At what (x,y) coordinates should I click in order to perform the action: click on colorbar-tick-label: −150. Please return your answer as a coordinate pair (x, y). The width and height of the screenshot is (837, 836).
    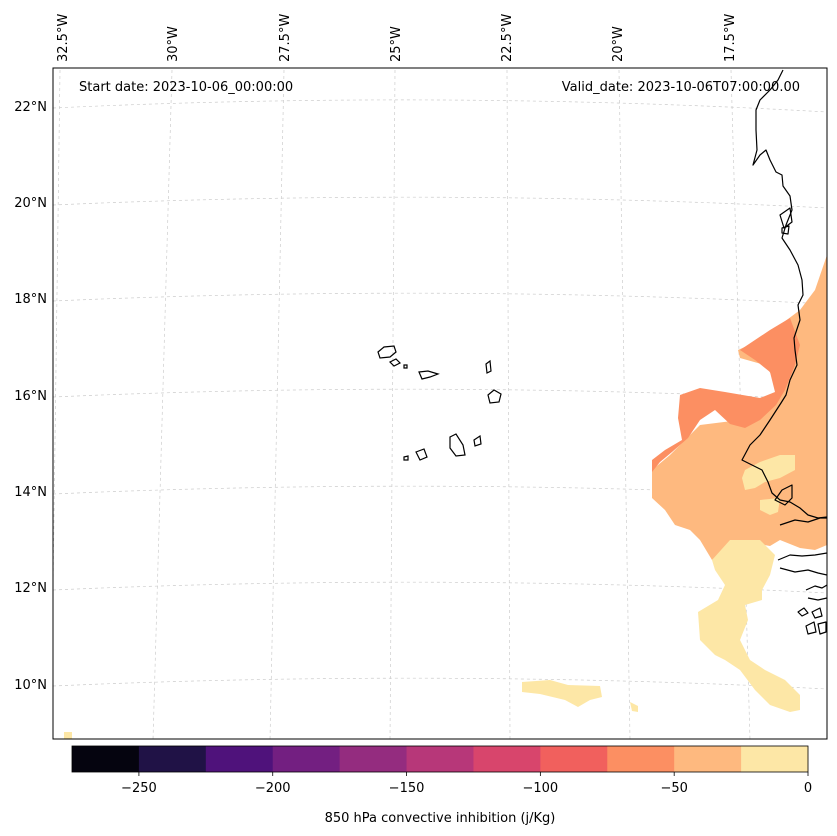
    Looking at the image, I should click on (407, 788).